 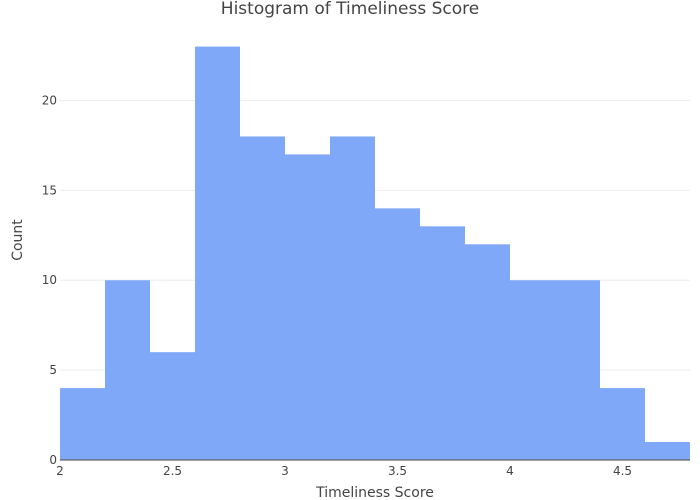 What do you see at coordinates (49, 100) in the screenshot?
I see `y-tick-label-4: 20` at bounding box center [49, 100].